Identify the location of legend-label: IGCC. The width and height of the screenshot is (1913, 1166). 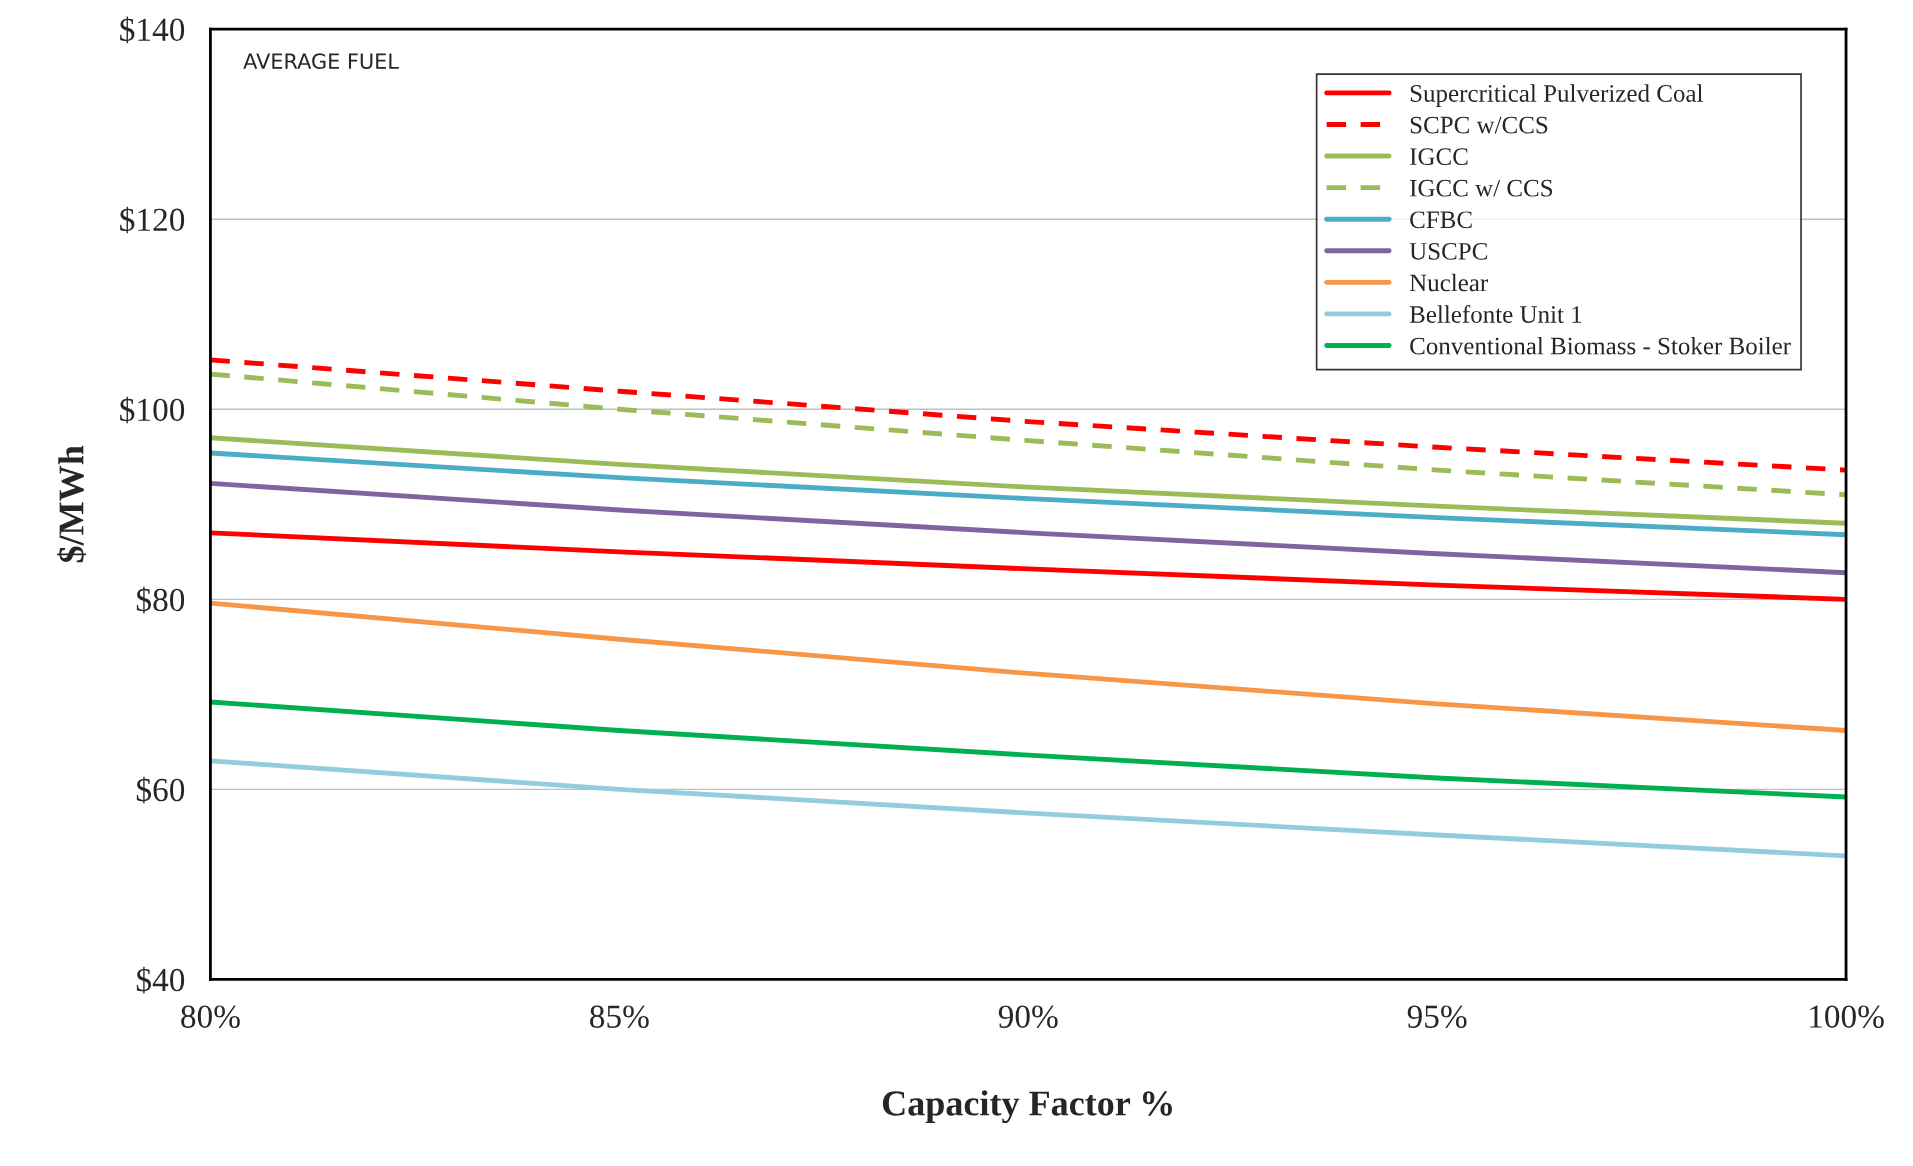
(1439, 157).